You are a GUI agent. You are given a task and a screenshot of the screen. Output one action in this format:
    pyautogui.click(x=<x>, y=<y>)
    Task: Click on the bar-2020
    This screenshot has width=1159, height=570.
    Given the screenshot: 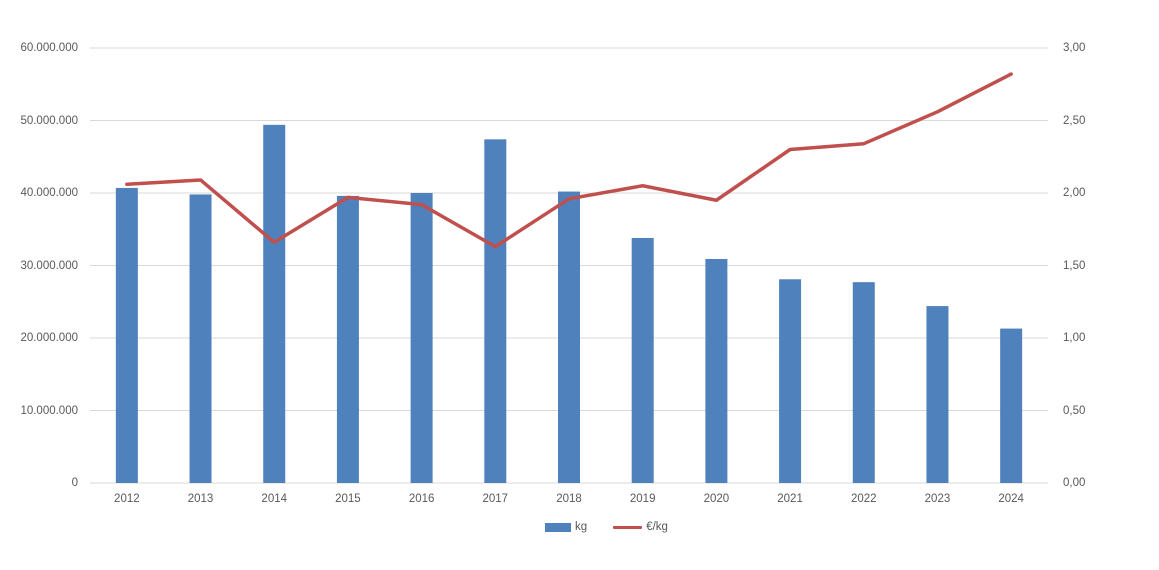 What is the action you would take?
    pyautogui.click(x=716, y=370)
    